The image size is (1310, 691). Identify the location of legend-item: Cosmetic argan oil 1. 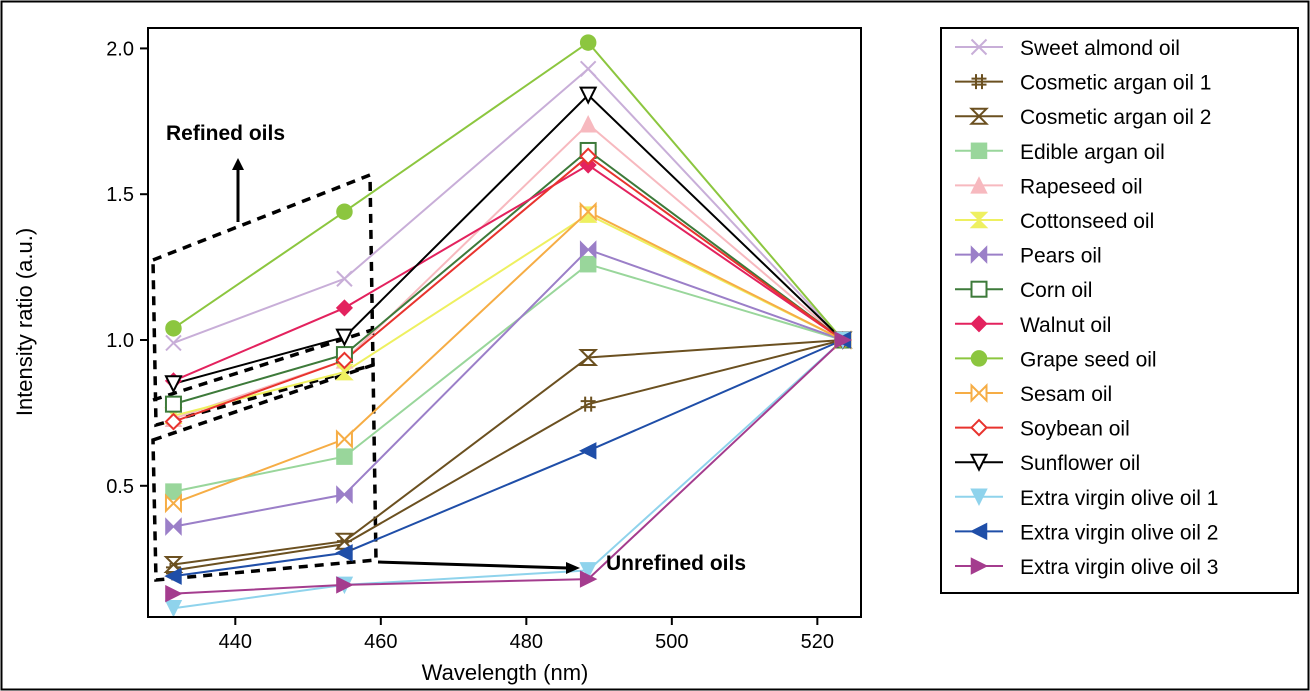
(1083, 83).